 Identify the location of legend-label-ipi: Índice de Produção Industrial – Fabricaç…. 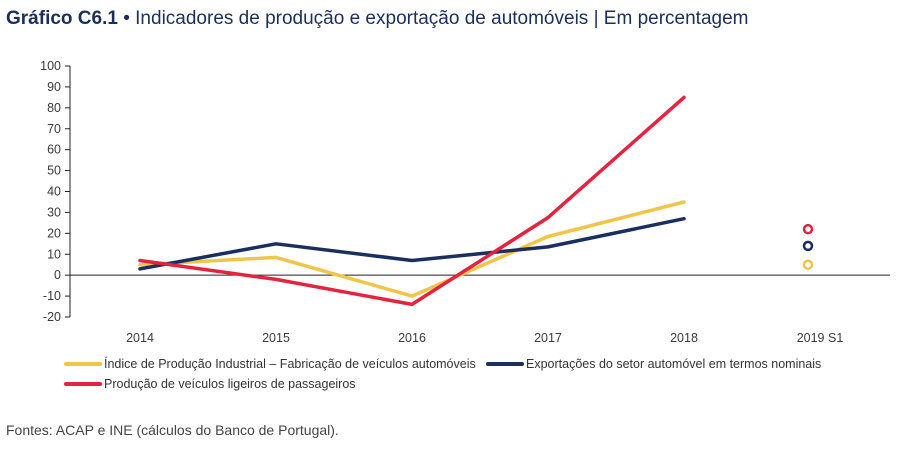
(290, 364).